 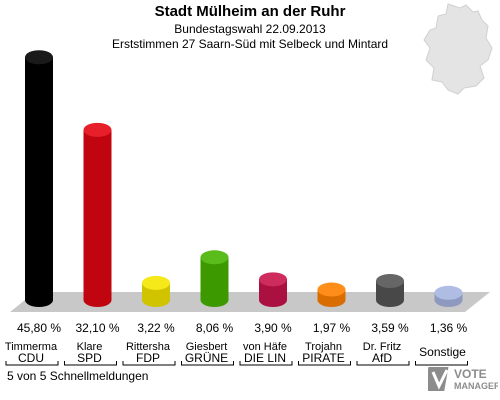 What do you see at coordinates (250, 11) in the screenshot?
I see `chart-title: Stadt Mülheim an der Ruhr` at bounding box center [250, 11].